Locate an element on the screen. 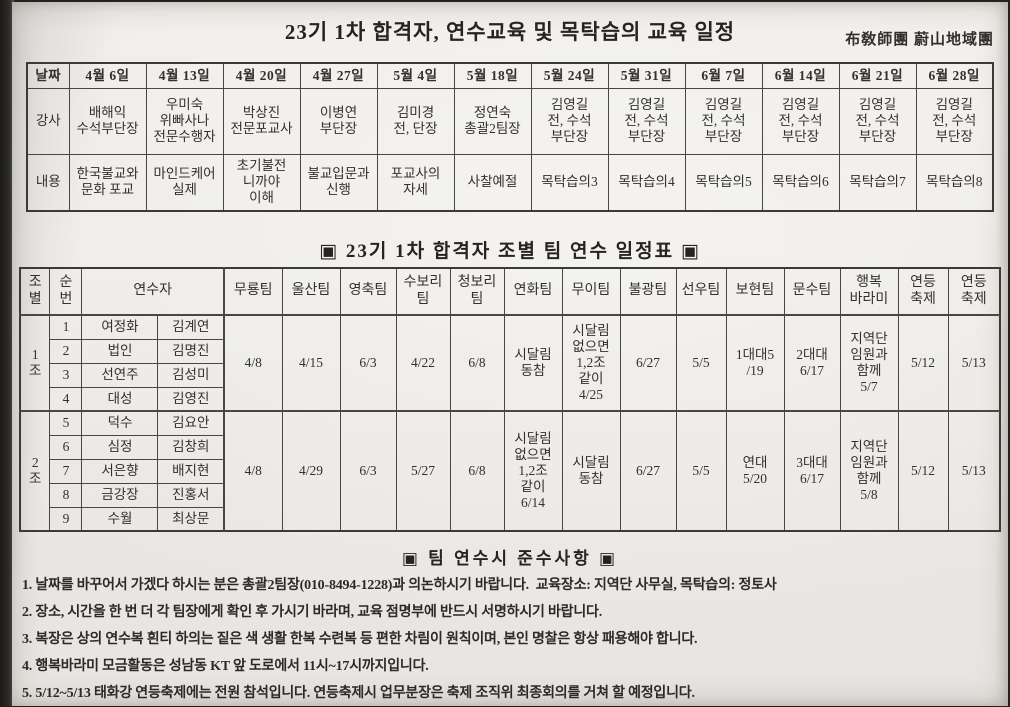 Image resolution: width=1010 pixels, height=707 pixels. team-date-cell: 지역단 임원과 함께 5/8 is located at coordinates (869, 471).